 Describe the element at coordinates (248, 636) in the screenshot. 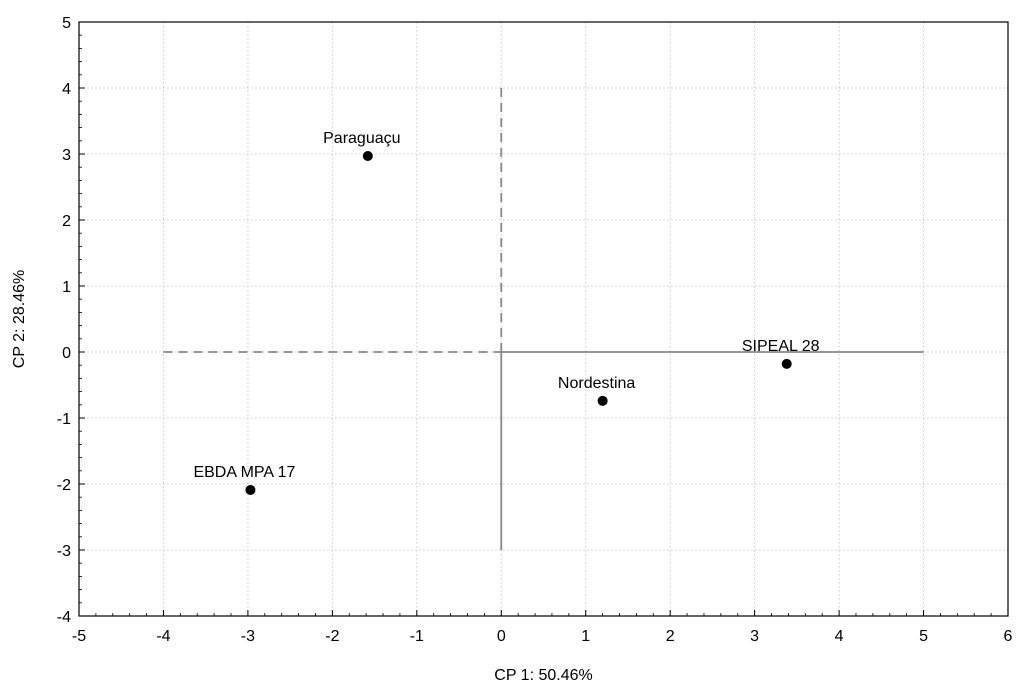

I see `x-tick-label: -3` at that location.